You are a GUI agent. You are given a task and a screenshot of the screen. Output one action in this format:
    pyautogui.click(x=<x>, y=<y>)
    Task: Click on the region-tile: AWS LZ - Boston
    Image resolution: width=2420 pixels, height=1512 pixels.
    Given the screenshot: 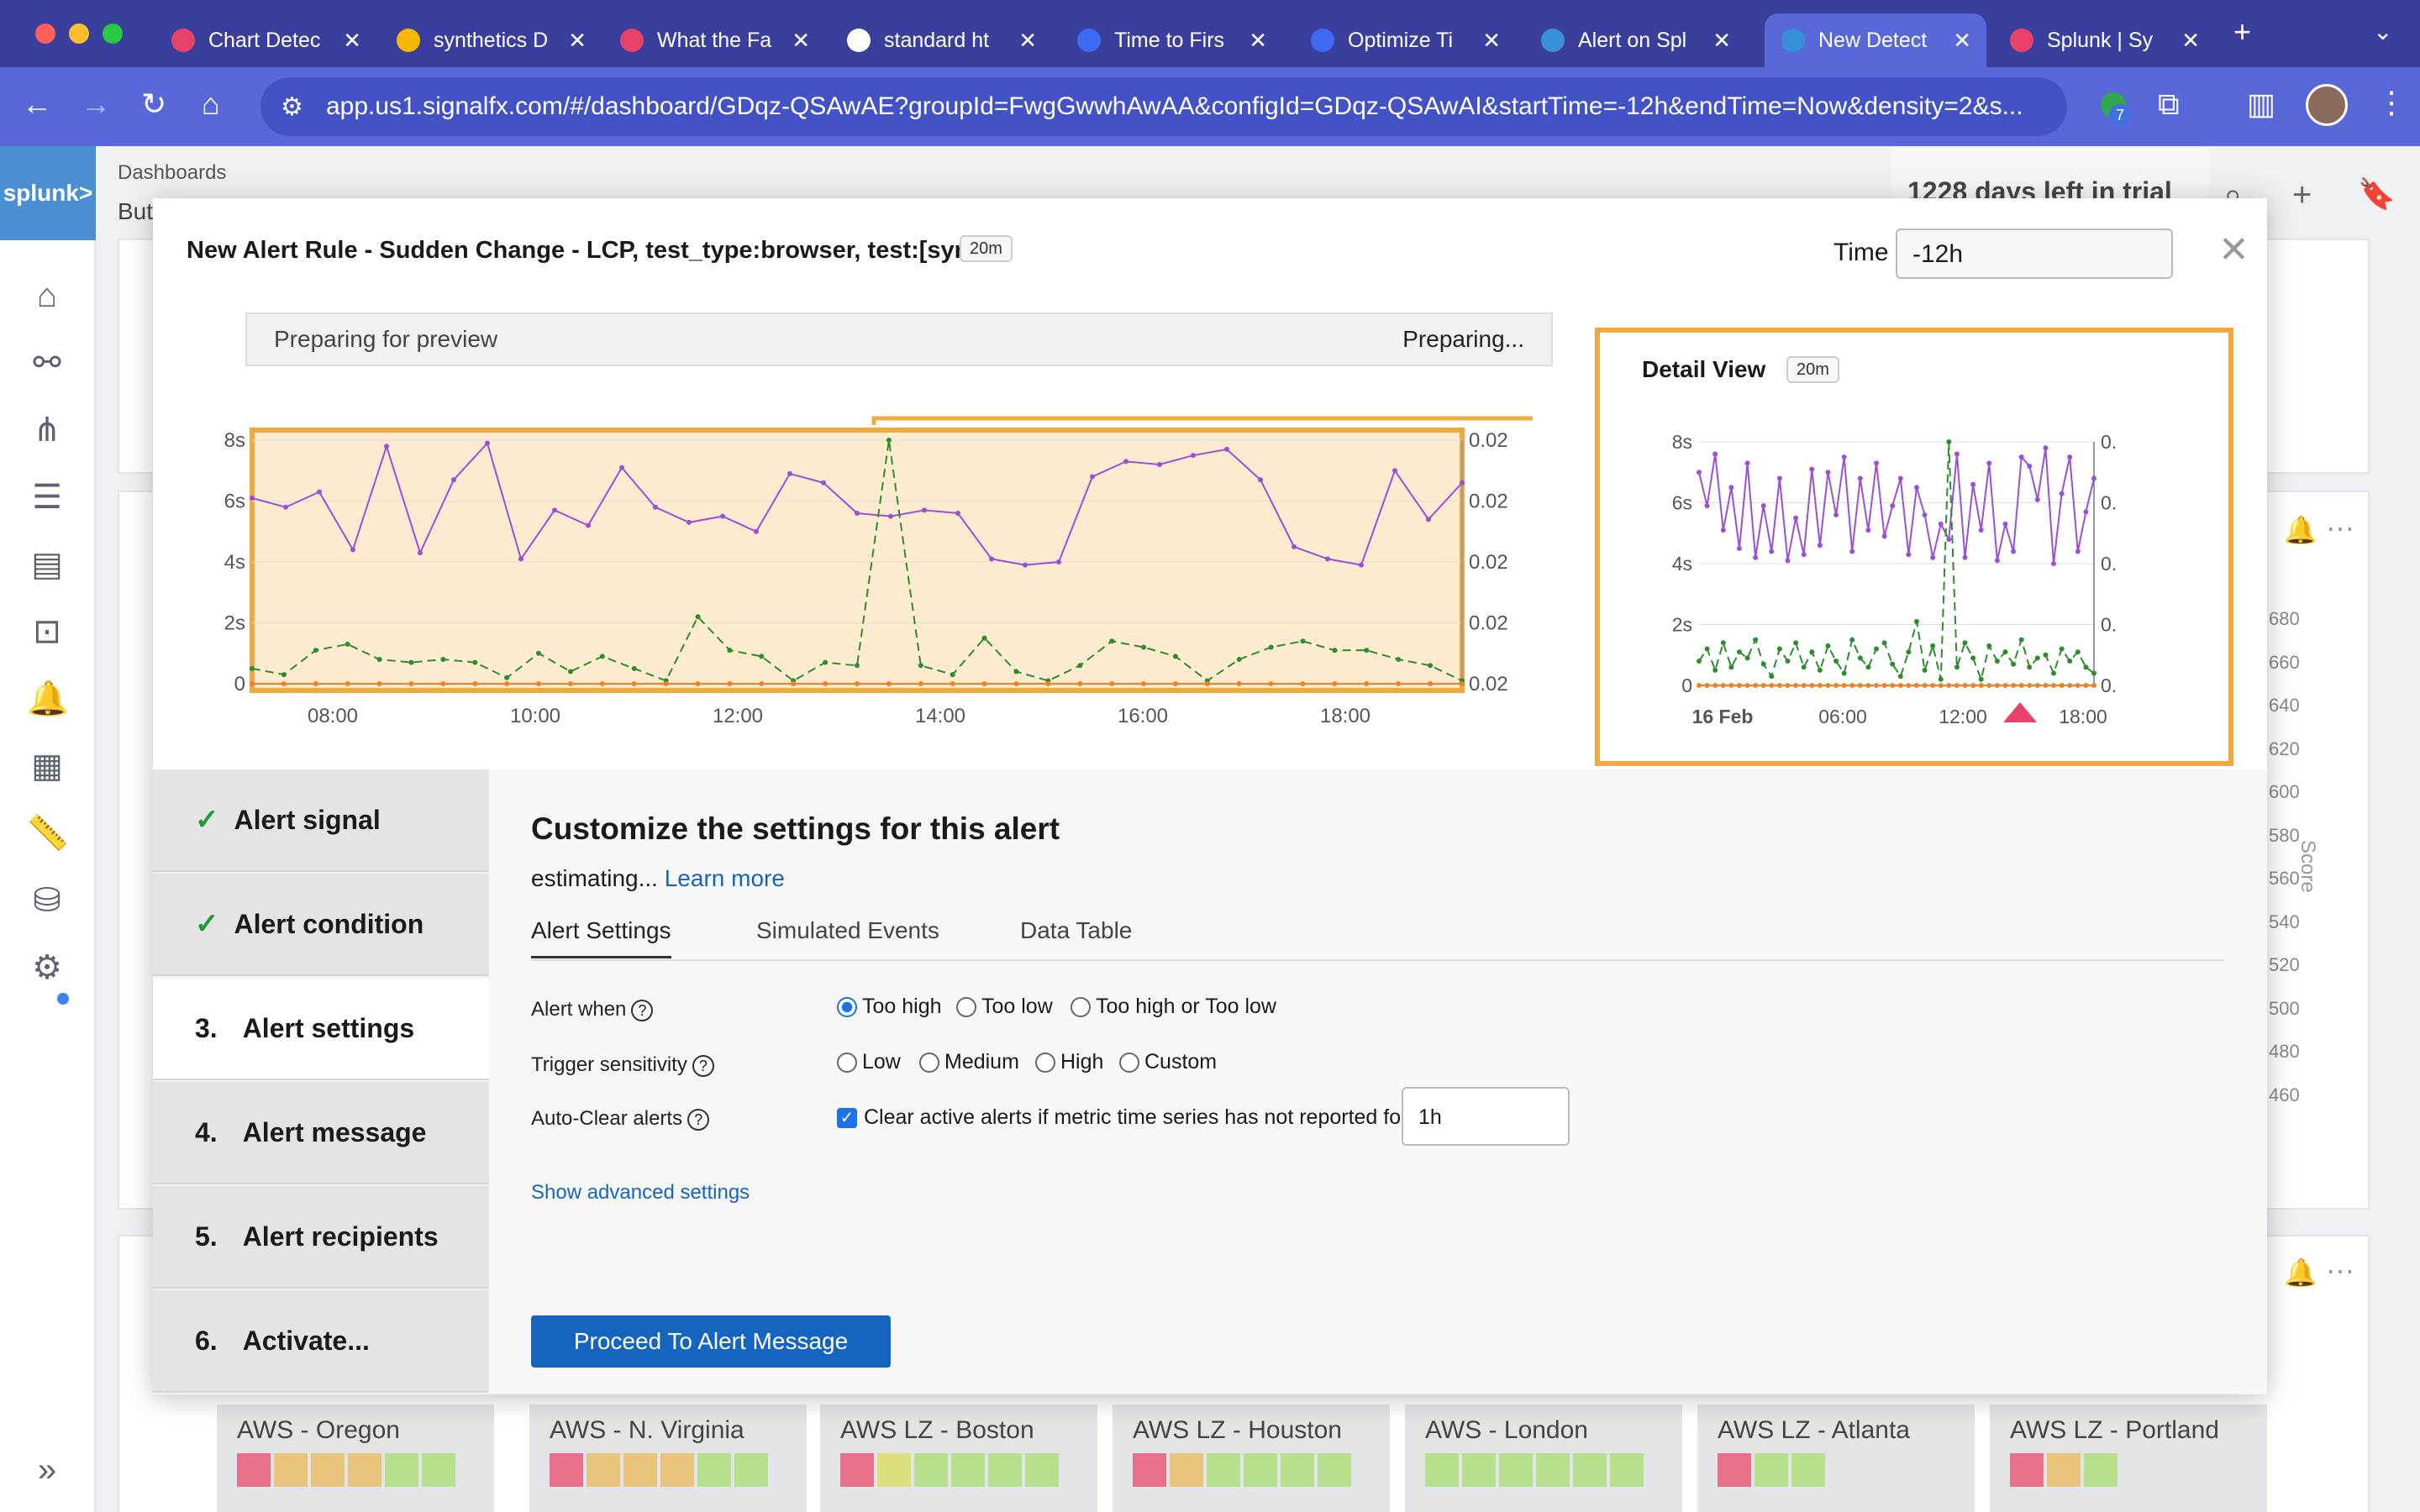 What is the action you would take?
    pyautogui.click(x=959, y=1458)
    